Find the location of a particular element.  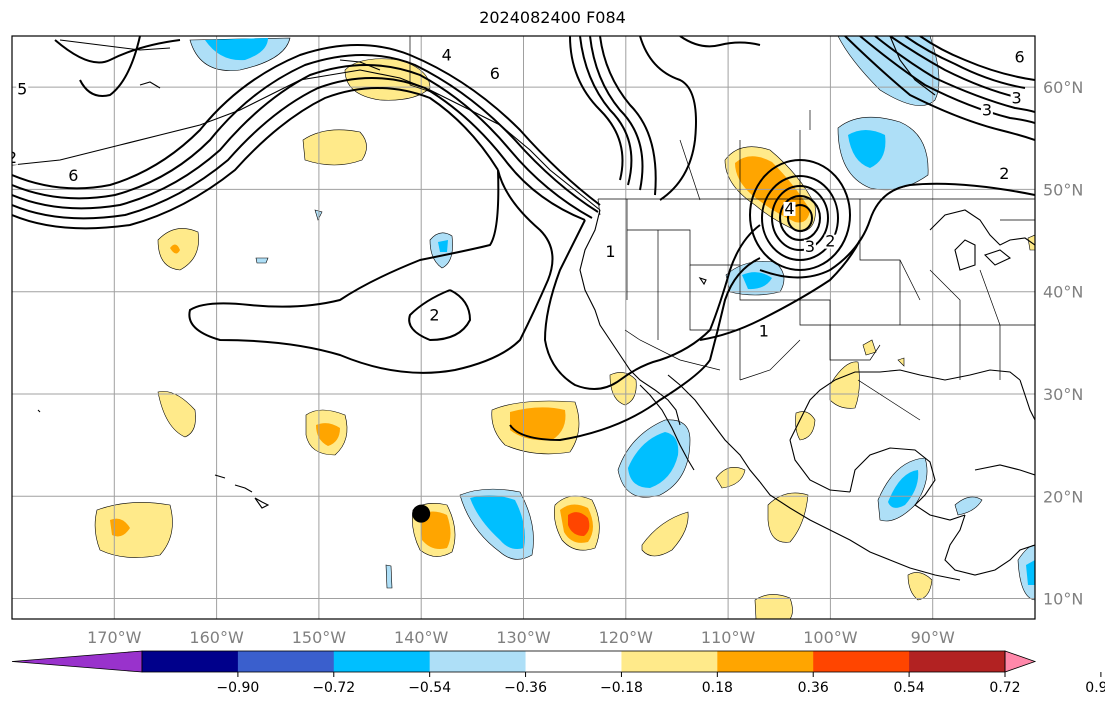

longitude-label: 100°W is located at coordinates (830, 637).